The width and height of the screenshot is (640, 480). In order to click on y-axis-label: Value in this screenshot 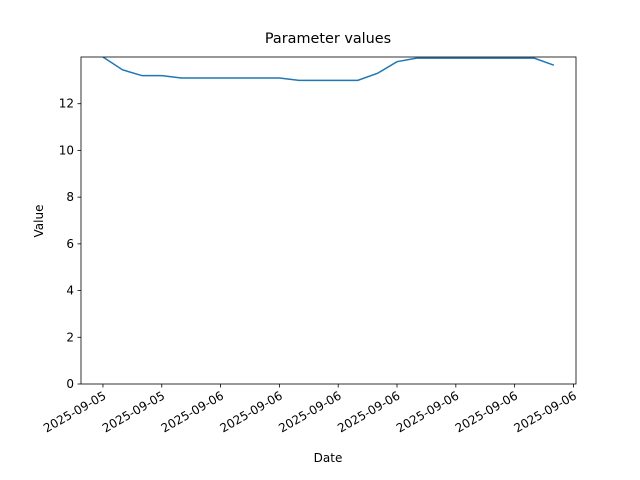, I will do `click(39, 221)`.